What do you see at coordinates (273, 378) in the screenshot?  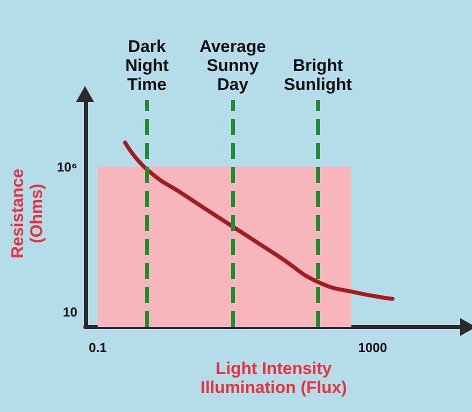 I see `x-axis-title: Light Intensity Illumination (Flux)` at bounding box center [273, 378].